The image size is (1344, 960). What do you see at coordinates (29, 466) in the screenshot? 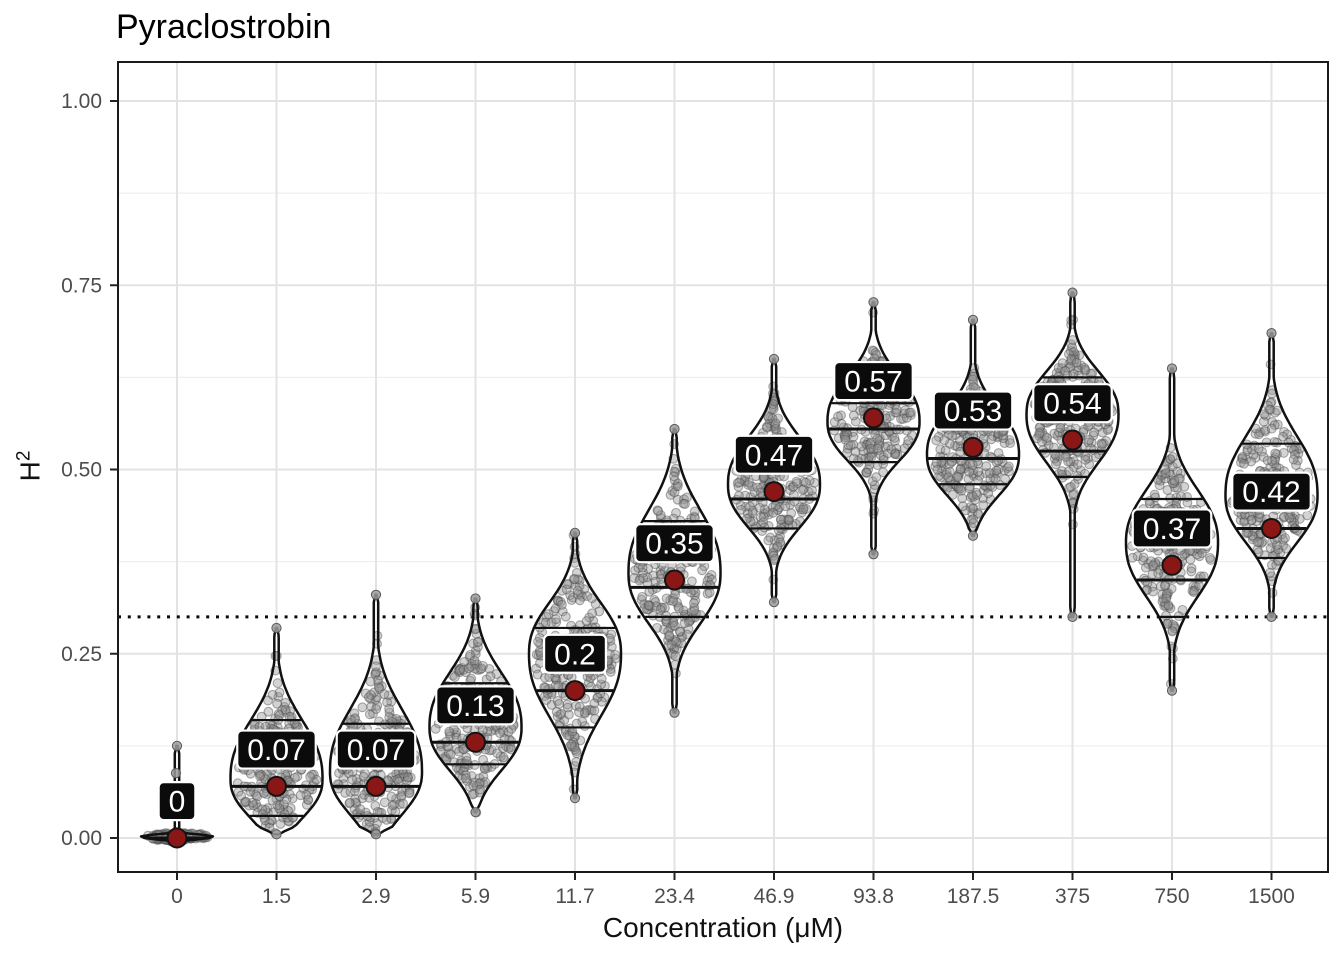
I see `y-axis-title: H2` at bounding box center [29, 466].